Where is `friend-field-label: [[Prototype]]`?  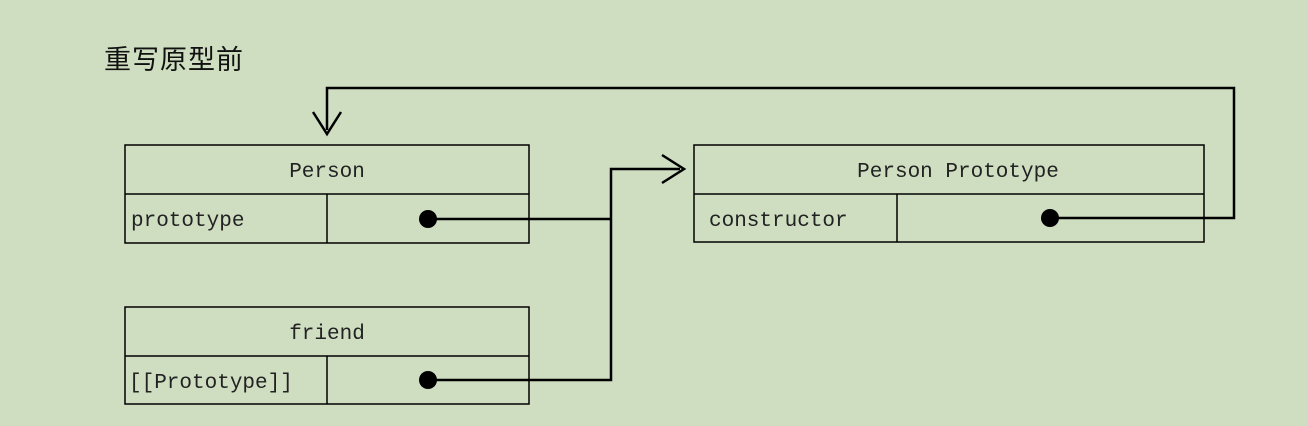 friend-field-label: [[Prototype]] is located at coordinates (211, 383).